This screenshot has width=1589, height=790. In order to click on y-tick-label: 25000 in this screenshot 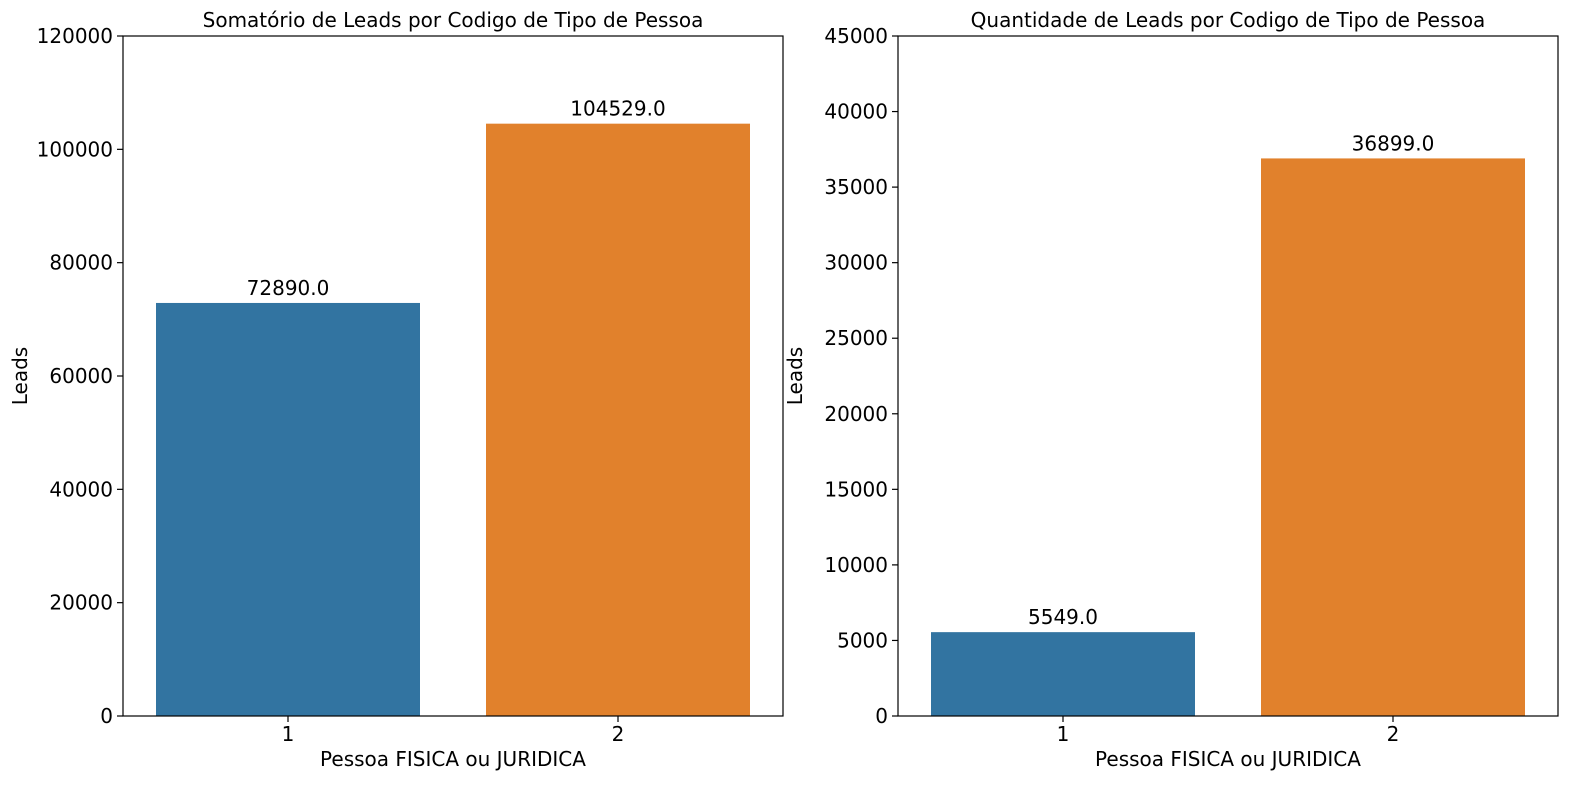, I will do `click(856, 338)`.